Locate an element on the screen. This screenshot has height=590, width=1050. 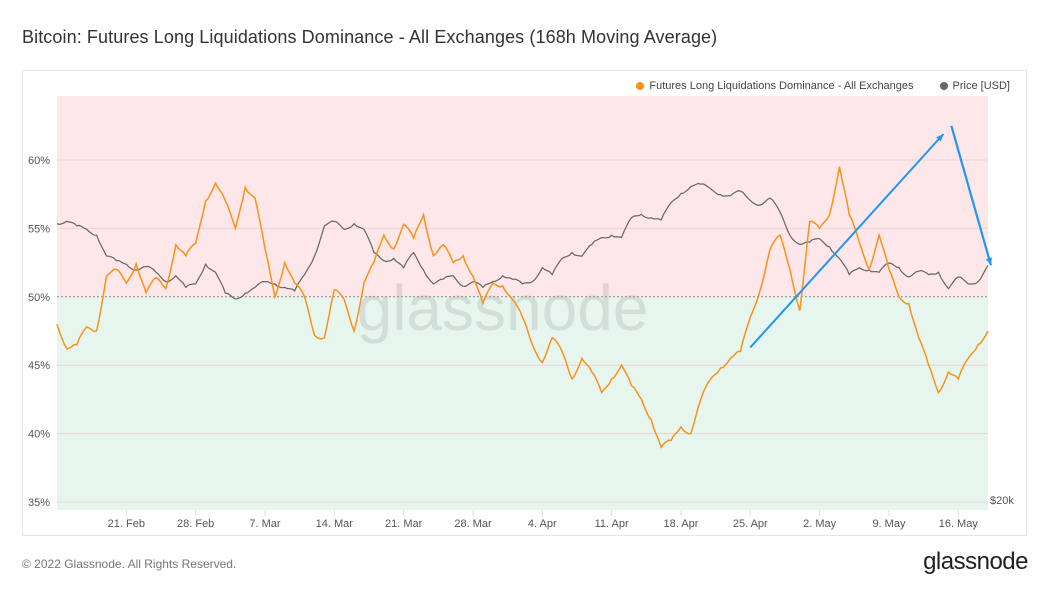
x-tick-label: 21. Mar is located at coordinates (404, 524).